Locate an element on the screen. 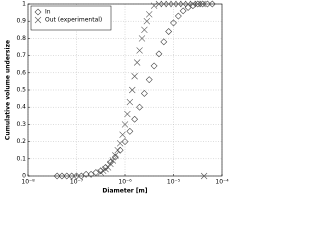 This screenshot has height=240, width=320. y-tick-label: 0.1 is located at coordinates (21, 158).